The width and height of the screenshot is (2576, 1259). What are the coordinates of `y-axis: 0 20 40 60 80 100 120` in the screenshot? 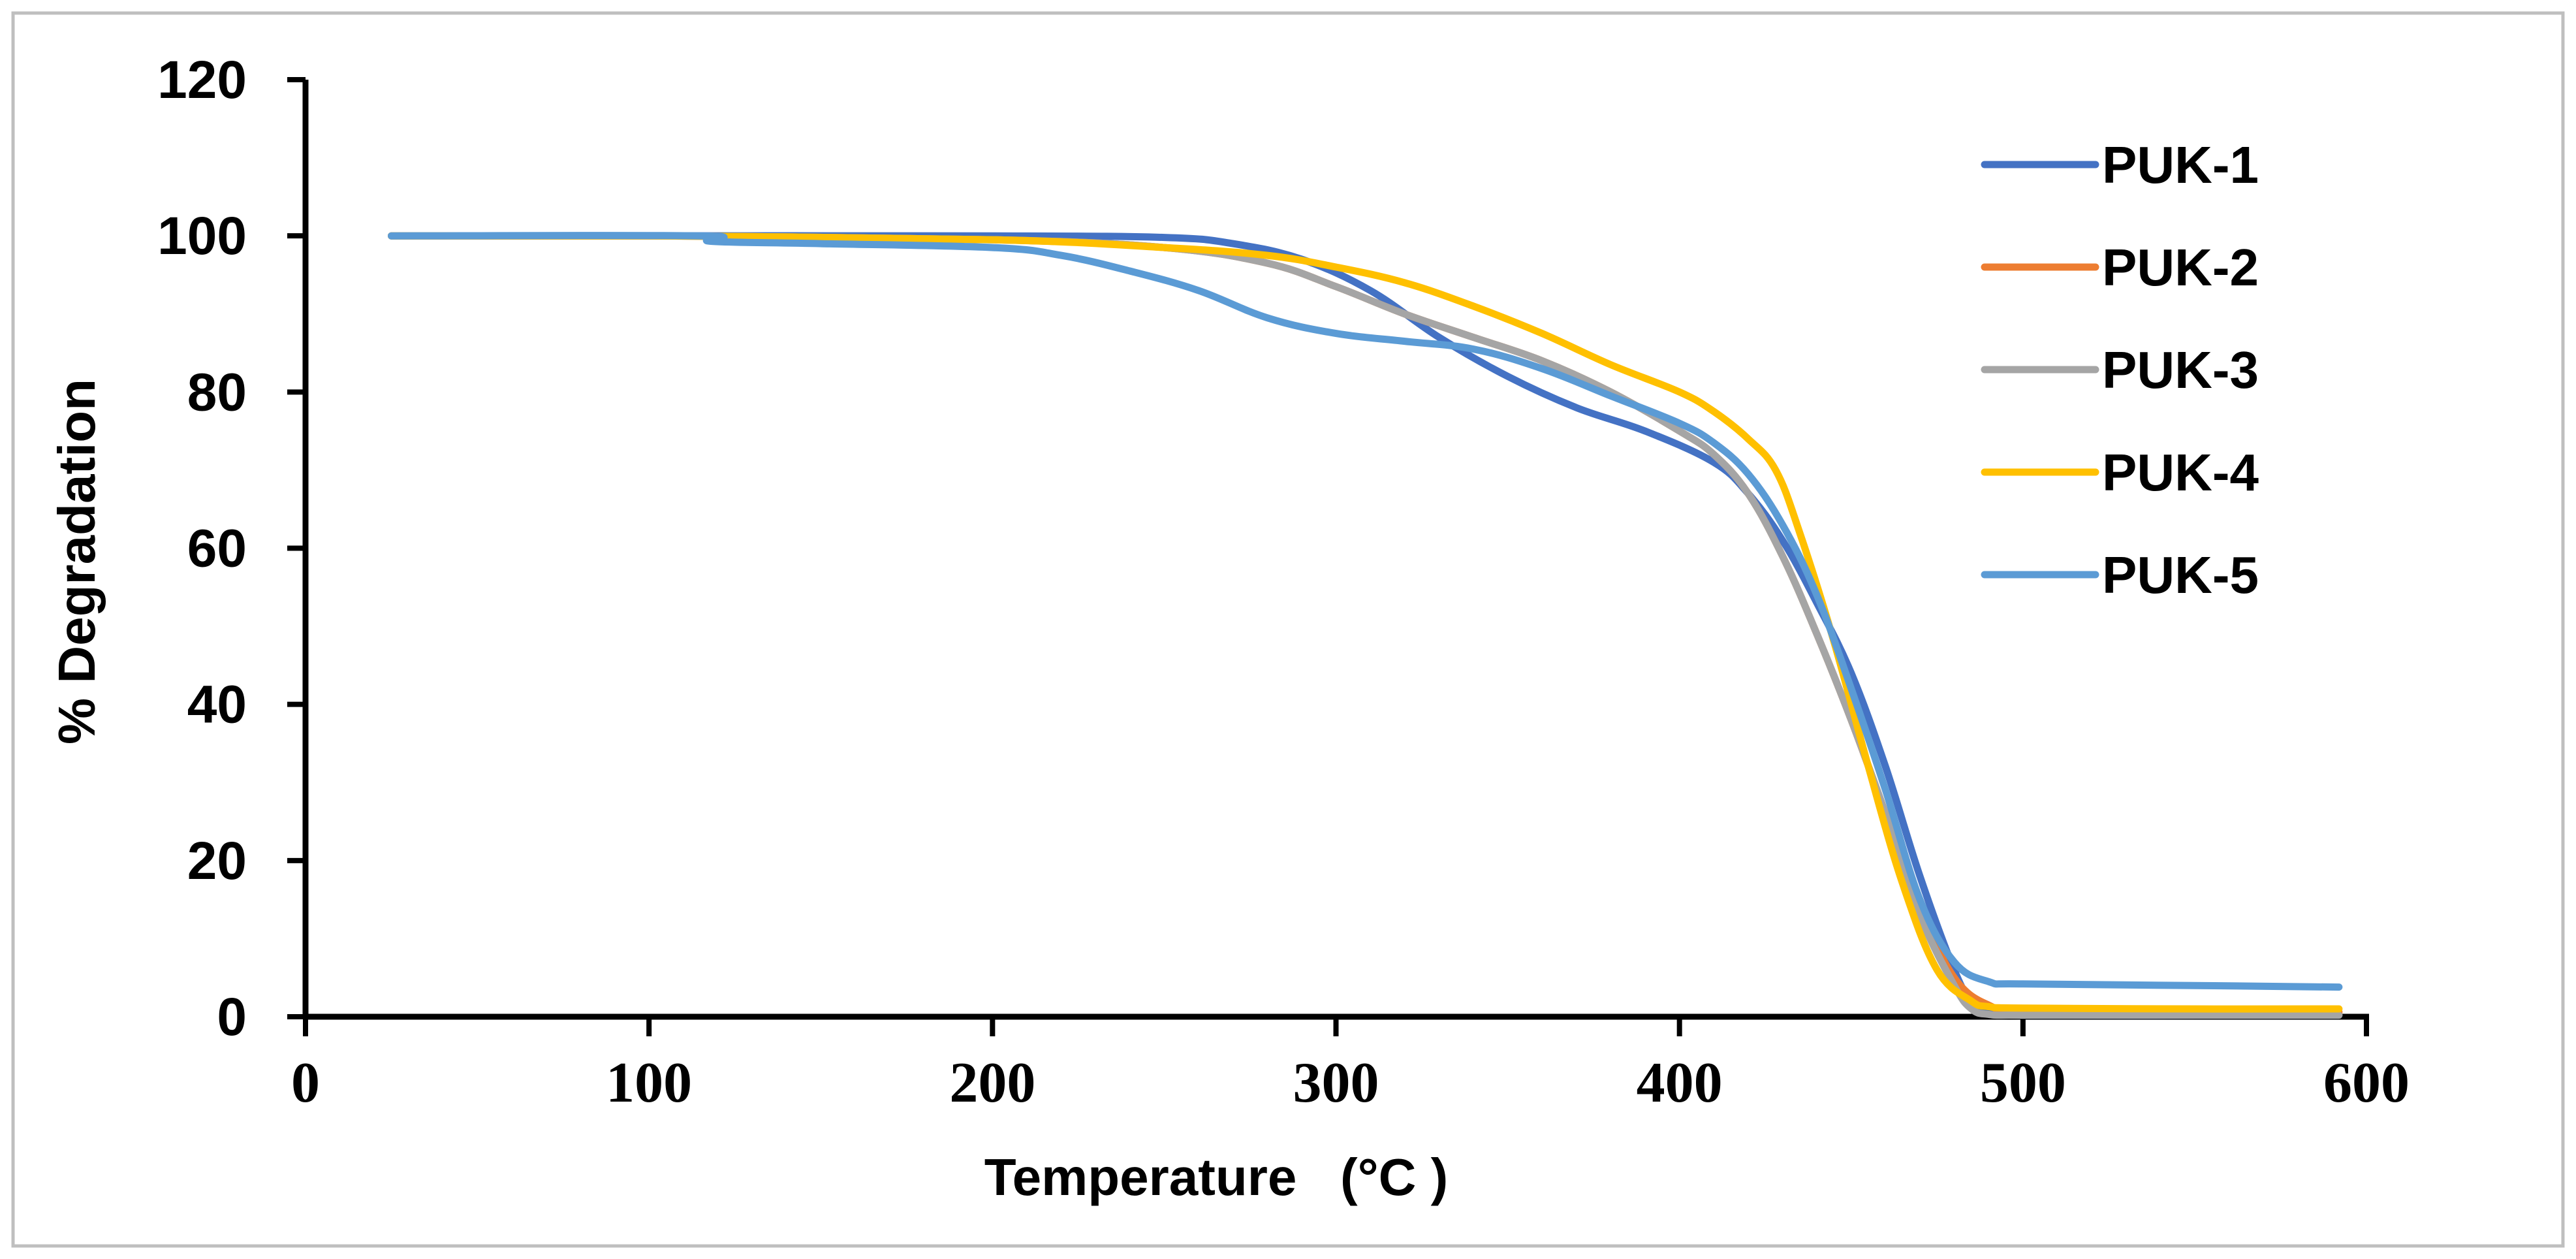 It's located at (233, 548).